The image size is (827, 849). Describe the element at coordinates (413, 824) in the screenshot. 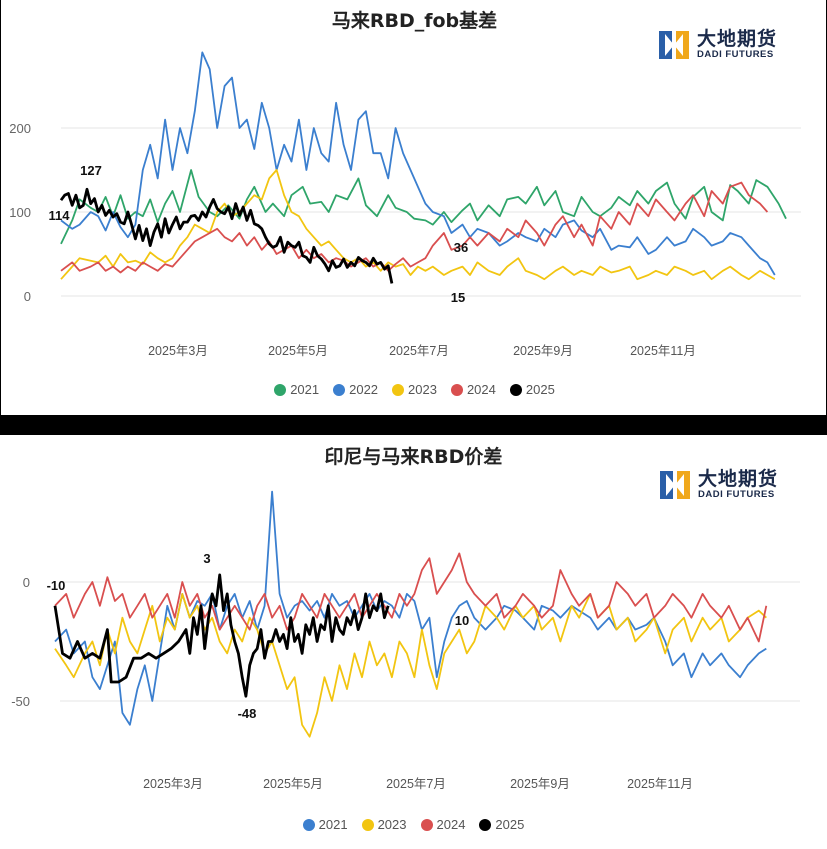

I see `chart-legend: 2021 2023 2024 2025` at that location.